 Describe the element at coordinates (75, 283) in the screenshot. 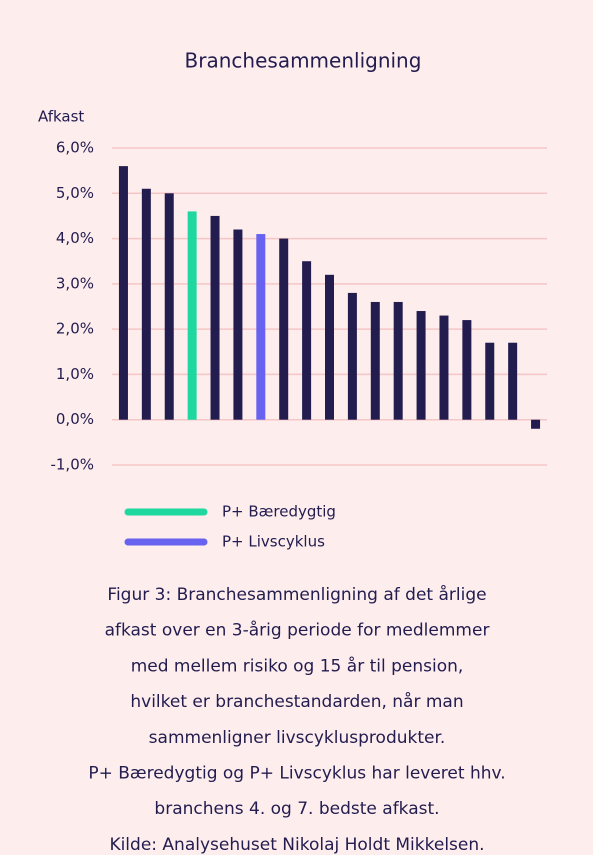

I see `y-tick-label: 3,0%` at that location.